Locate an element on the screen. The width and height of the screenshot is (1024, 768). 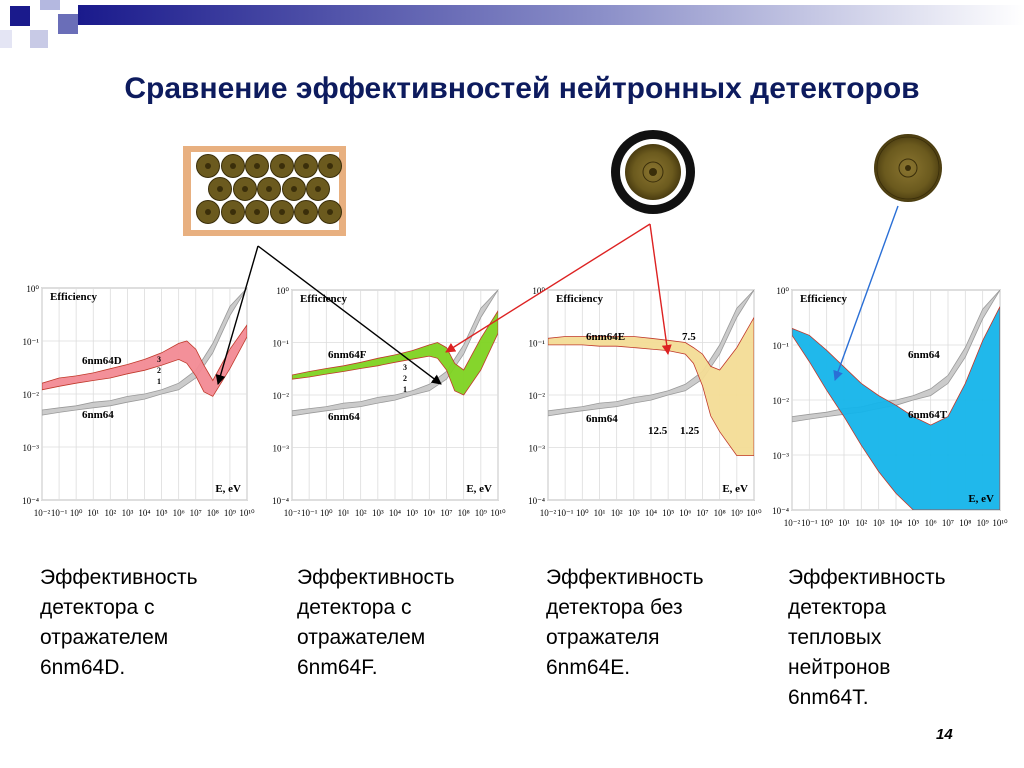
series-band-6nm64 is located at coordinates (144, 352).